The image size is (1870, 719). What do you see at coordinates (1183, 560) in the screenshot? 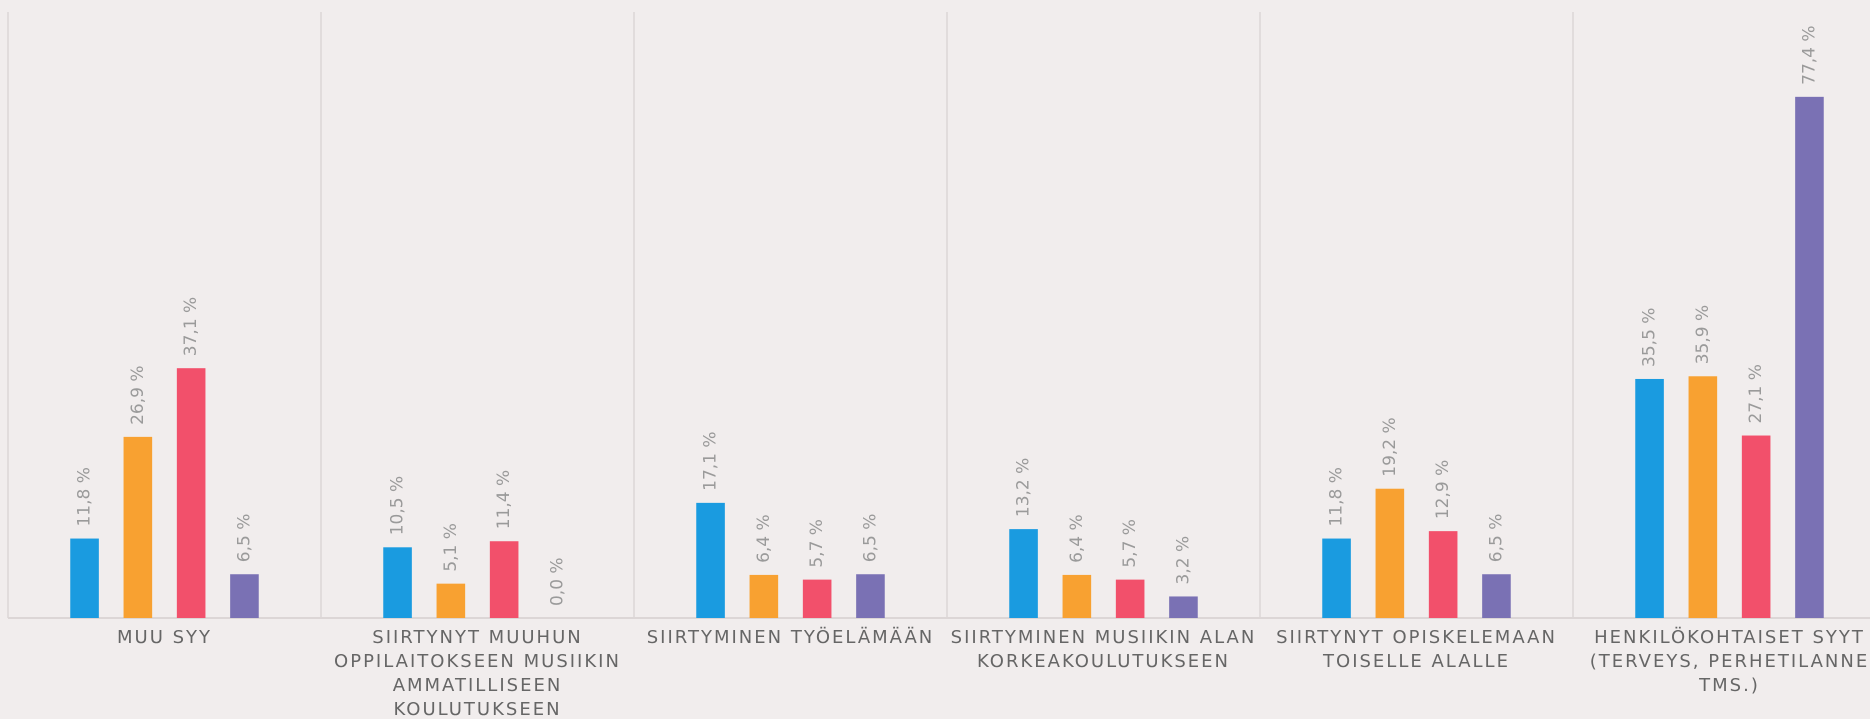
I see `value-label: 3,2 %` at bounding box center [1183, 560].